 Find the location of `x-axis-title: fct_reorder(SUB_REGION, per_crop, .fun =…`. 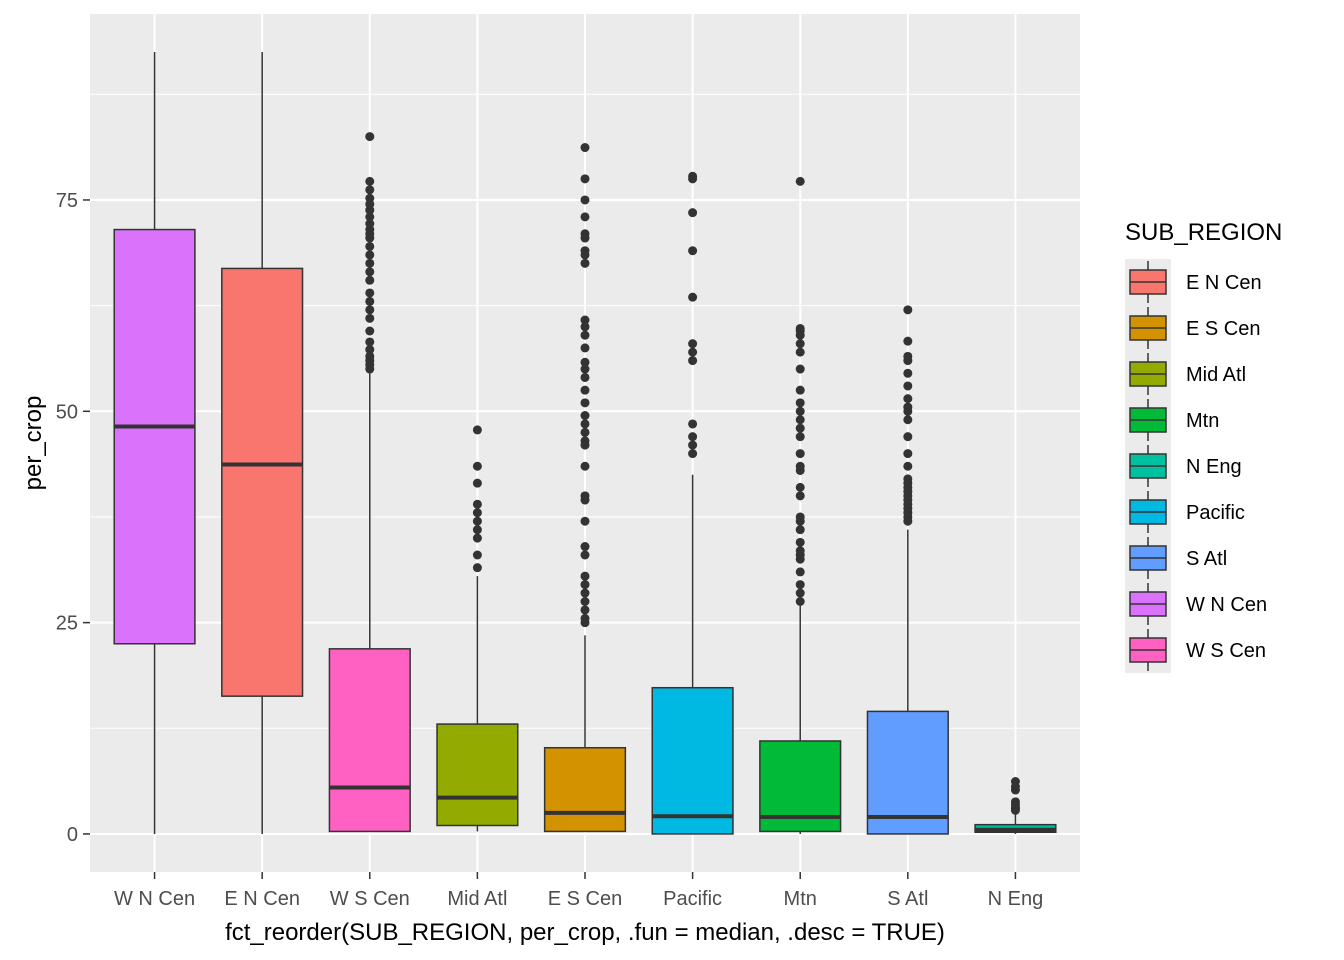

x-axis-title: fct_reorder(SUB_REGION, per_crop, .fun =… is located at coordinates (585, 932).